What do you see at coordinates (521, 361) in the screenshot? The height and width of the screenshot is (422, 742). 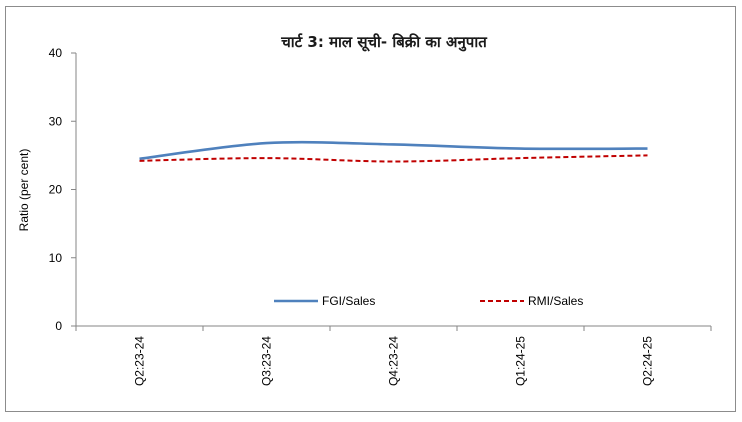 I see `x-tick-label: Q1:24-25` at bounding box center [521, 361].